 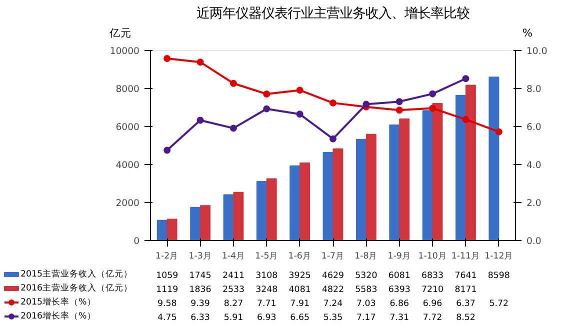 I want to click on data-label: 6.93, so click(x=266, y=318).